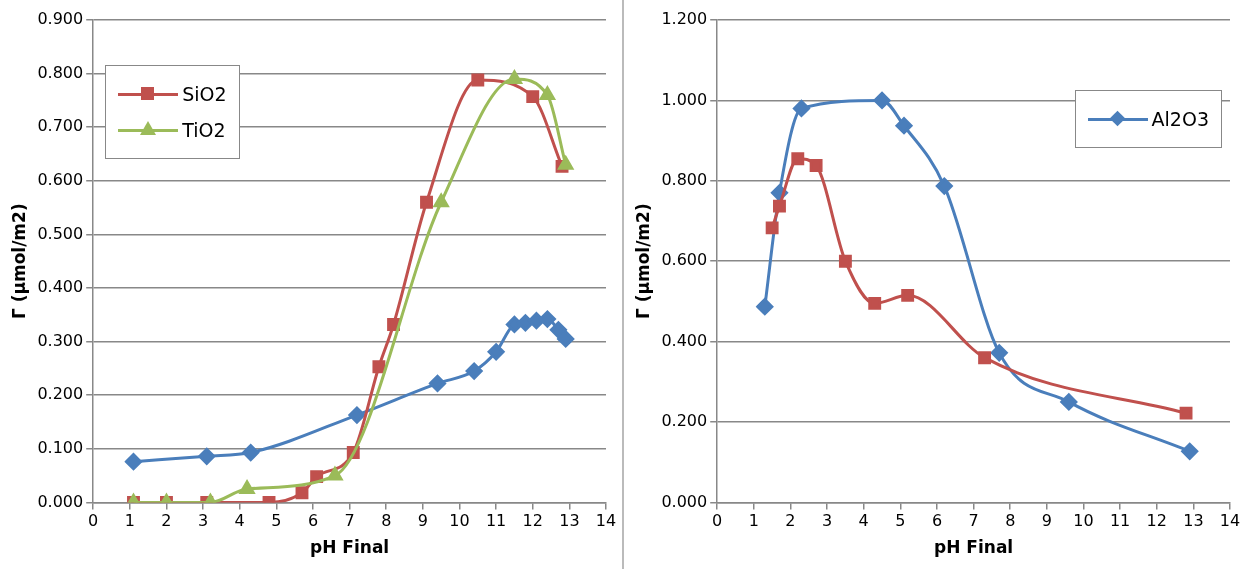  Describe the element at coordinates (60, 126) in the screenshot. I see `y-tick-label: 0.700` at that location.